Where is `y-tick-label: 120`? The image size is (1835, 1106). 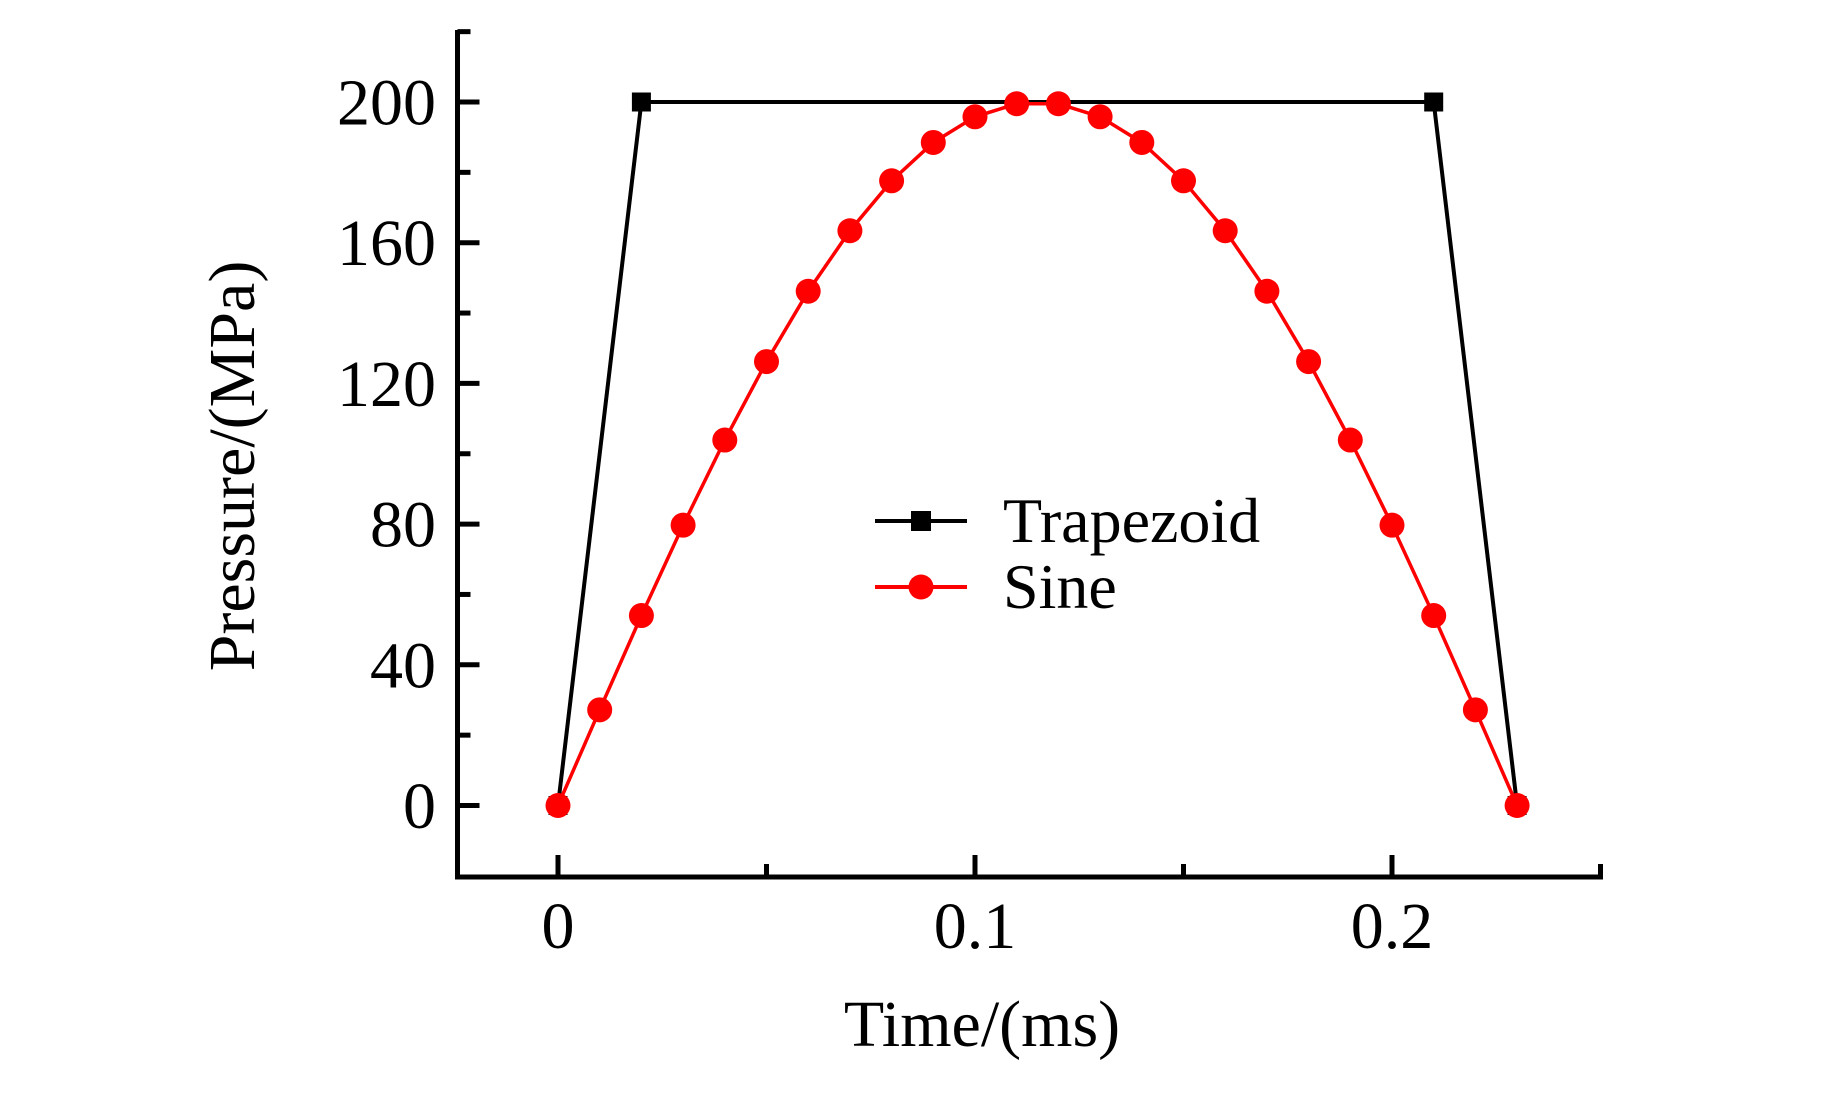 y-tick-label: 120 is located at coordinates (386, 384).